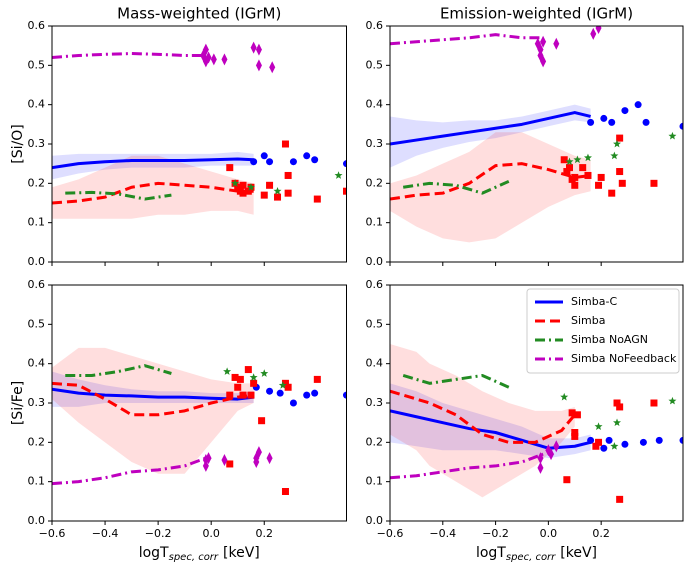 The width and height of the screenshot is (684, 562). I want to click on x-tick-label: −0.2, so click(495, 533).